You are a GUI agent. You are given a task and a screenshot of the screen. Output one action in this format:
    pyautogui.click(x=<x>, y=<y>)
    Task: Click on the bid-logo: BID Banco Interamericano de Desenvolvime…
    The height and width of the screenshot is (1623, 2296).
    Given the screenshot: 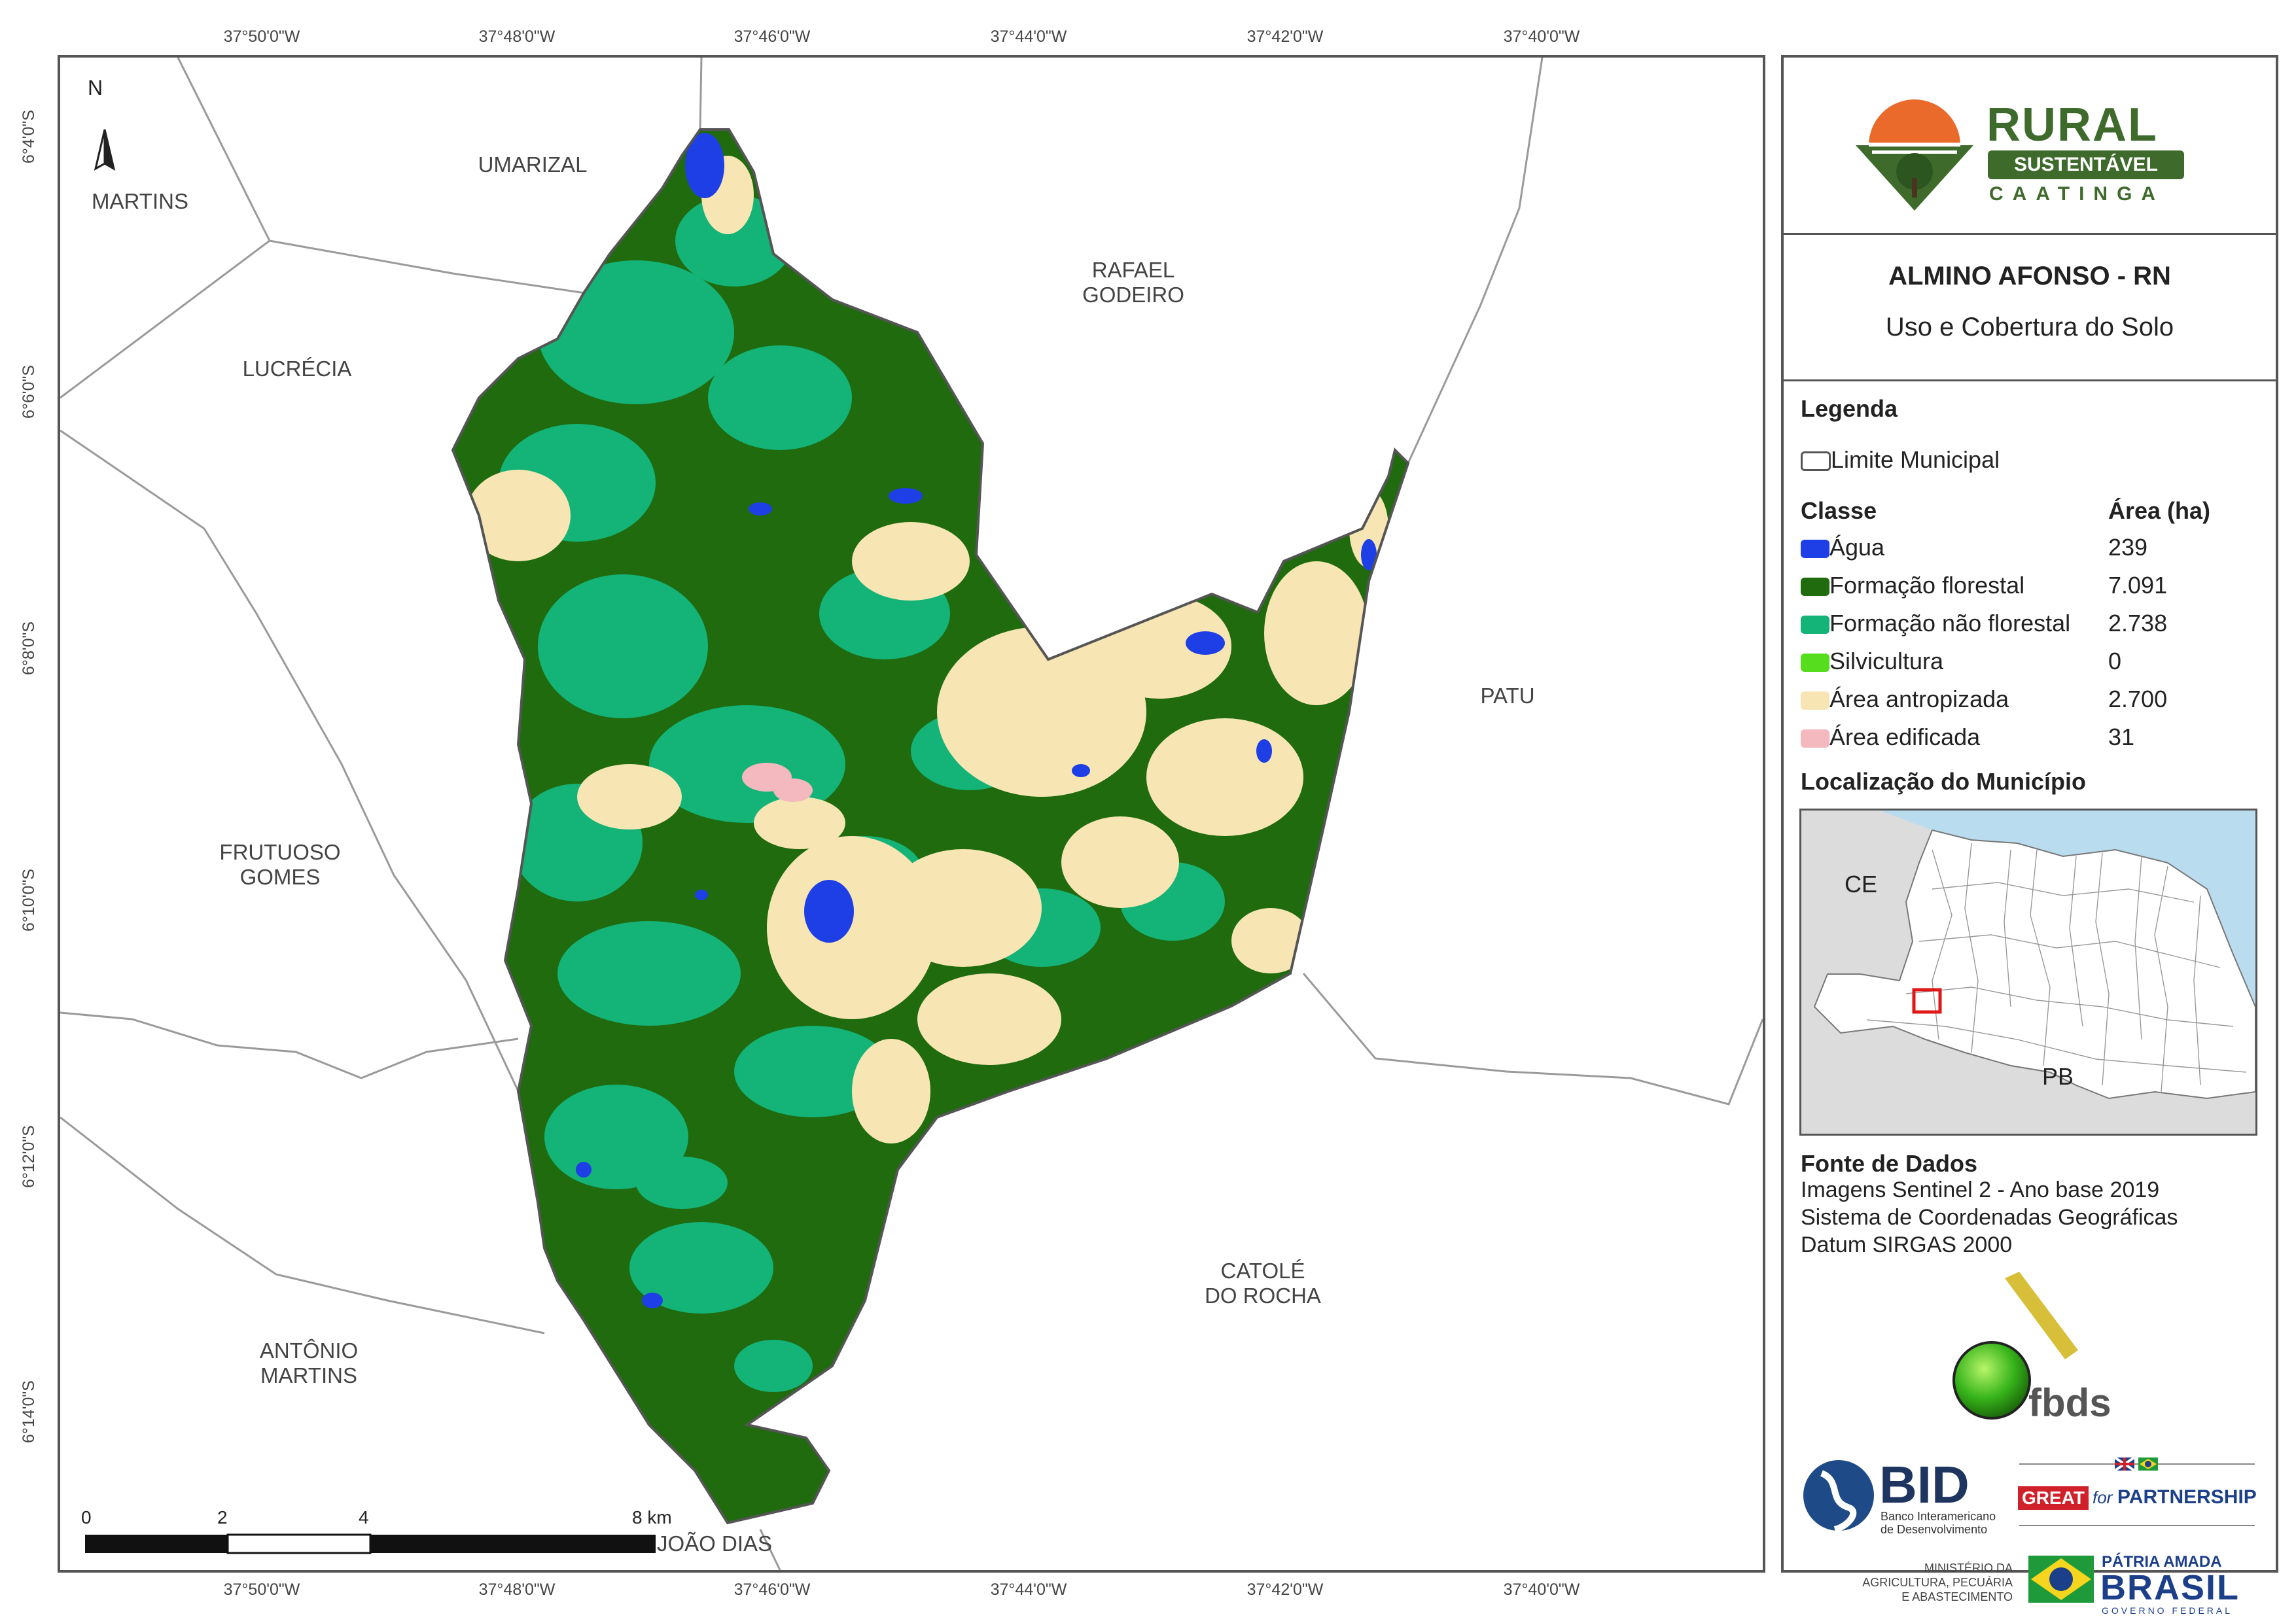 What is the action you would take?
    pyautogui.click(x=1903, y=1497)
    